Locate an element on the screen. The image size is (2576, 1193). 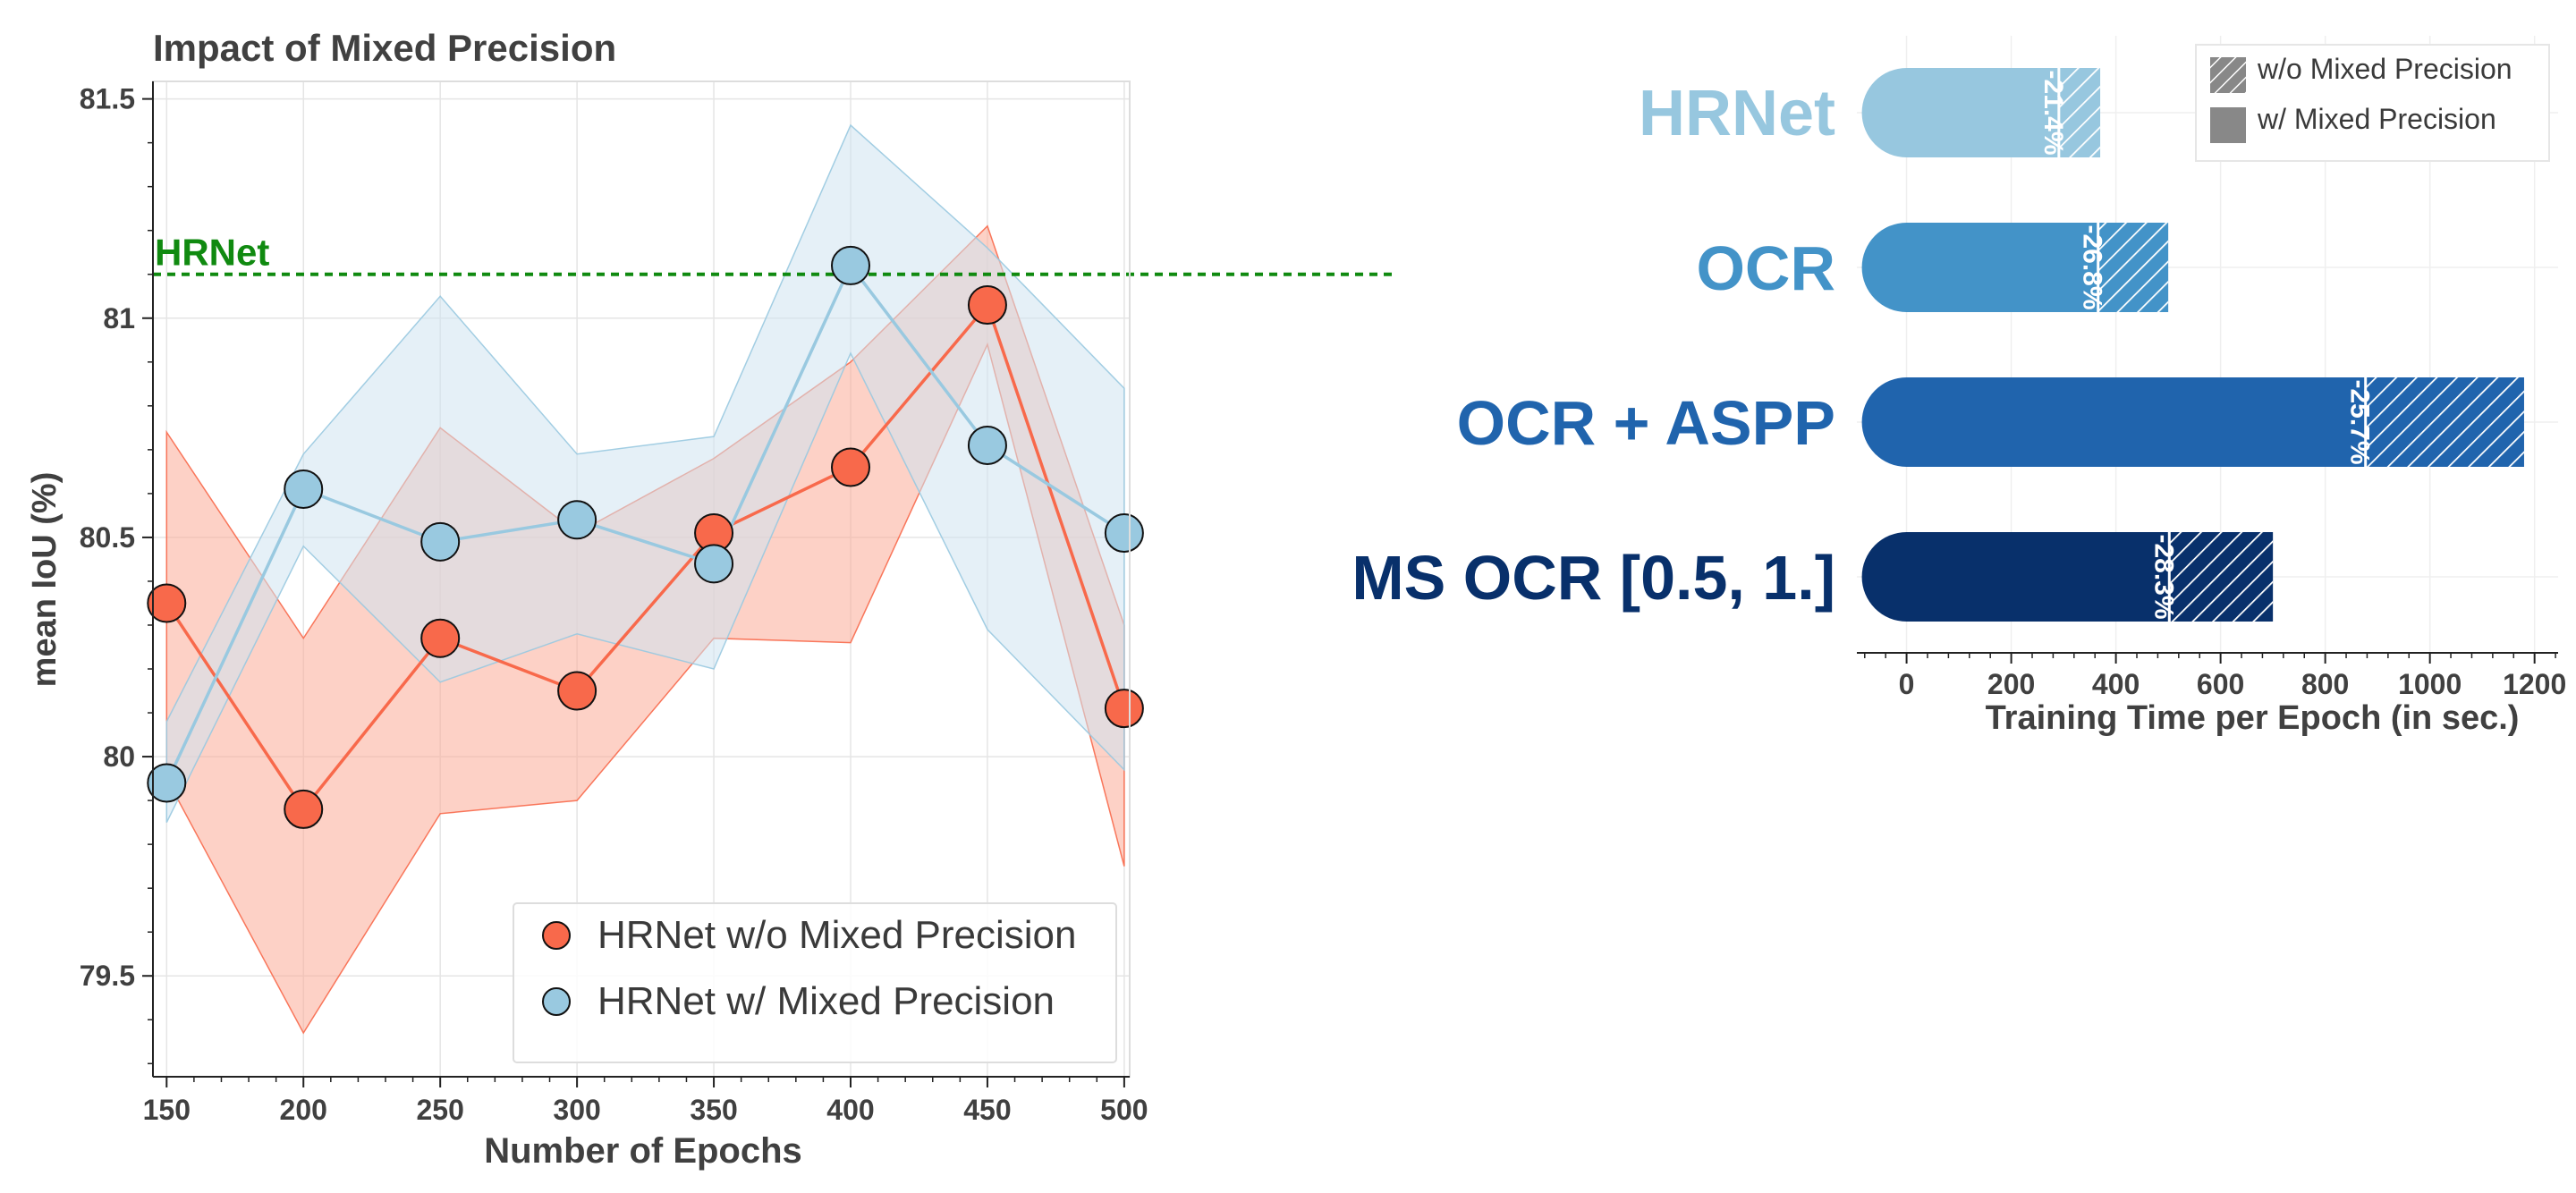
axes: 0 200 400 600 800 1000 1200 is located at coordinates (2211, 676).